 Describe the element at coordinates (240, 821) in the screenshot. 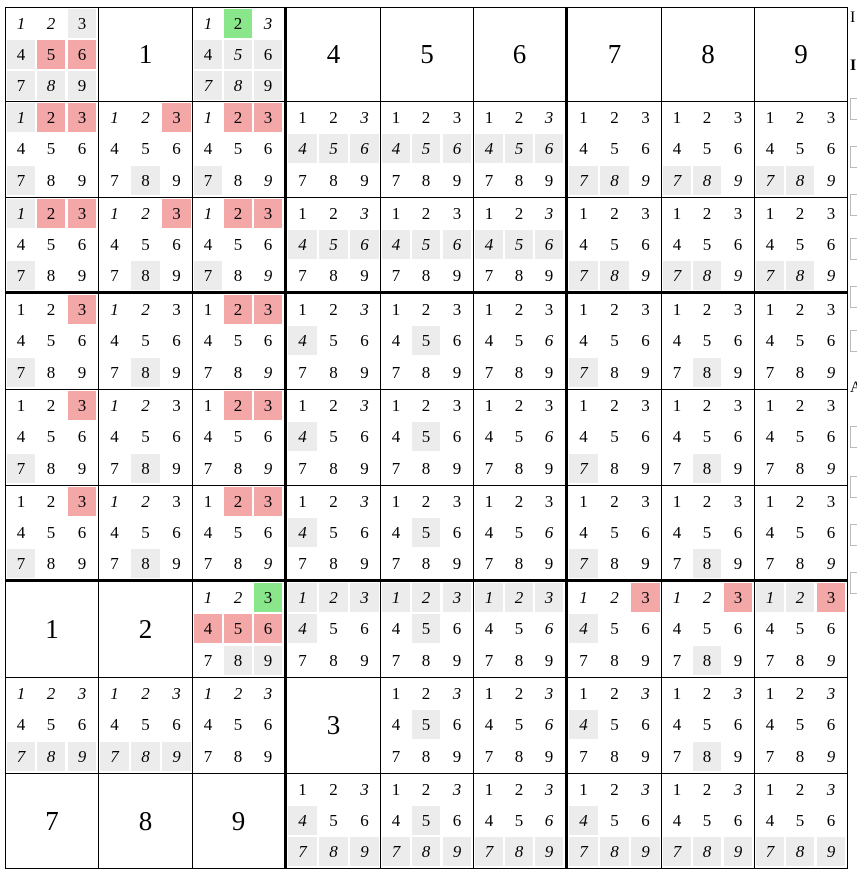

I see `cell-r9c3: 9` at that location.